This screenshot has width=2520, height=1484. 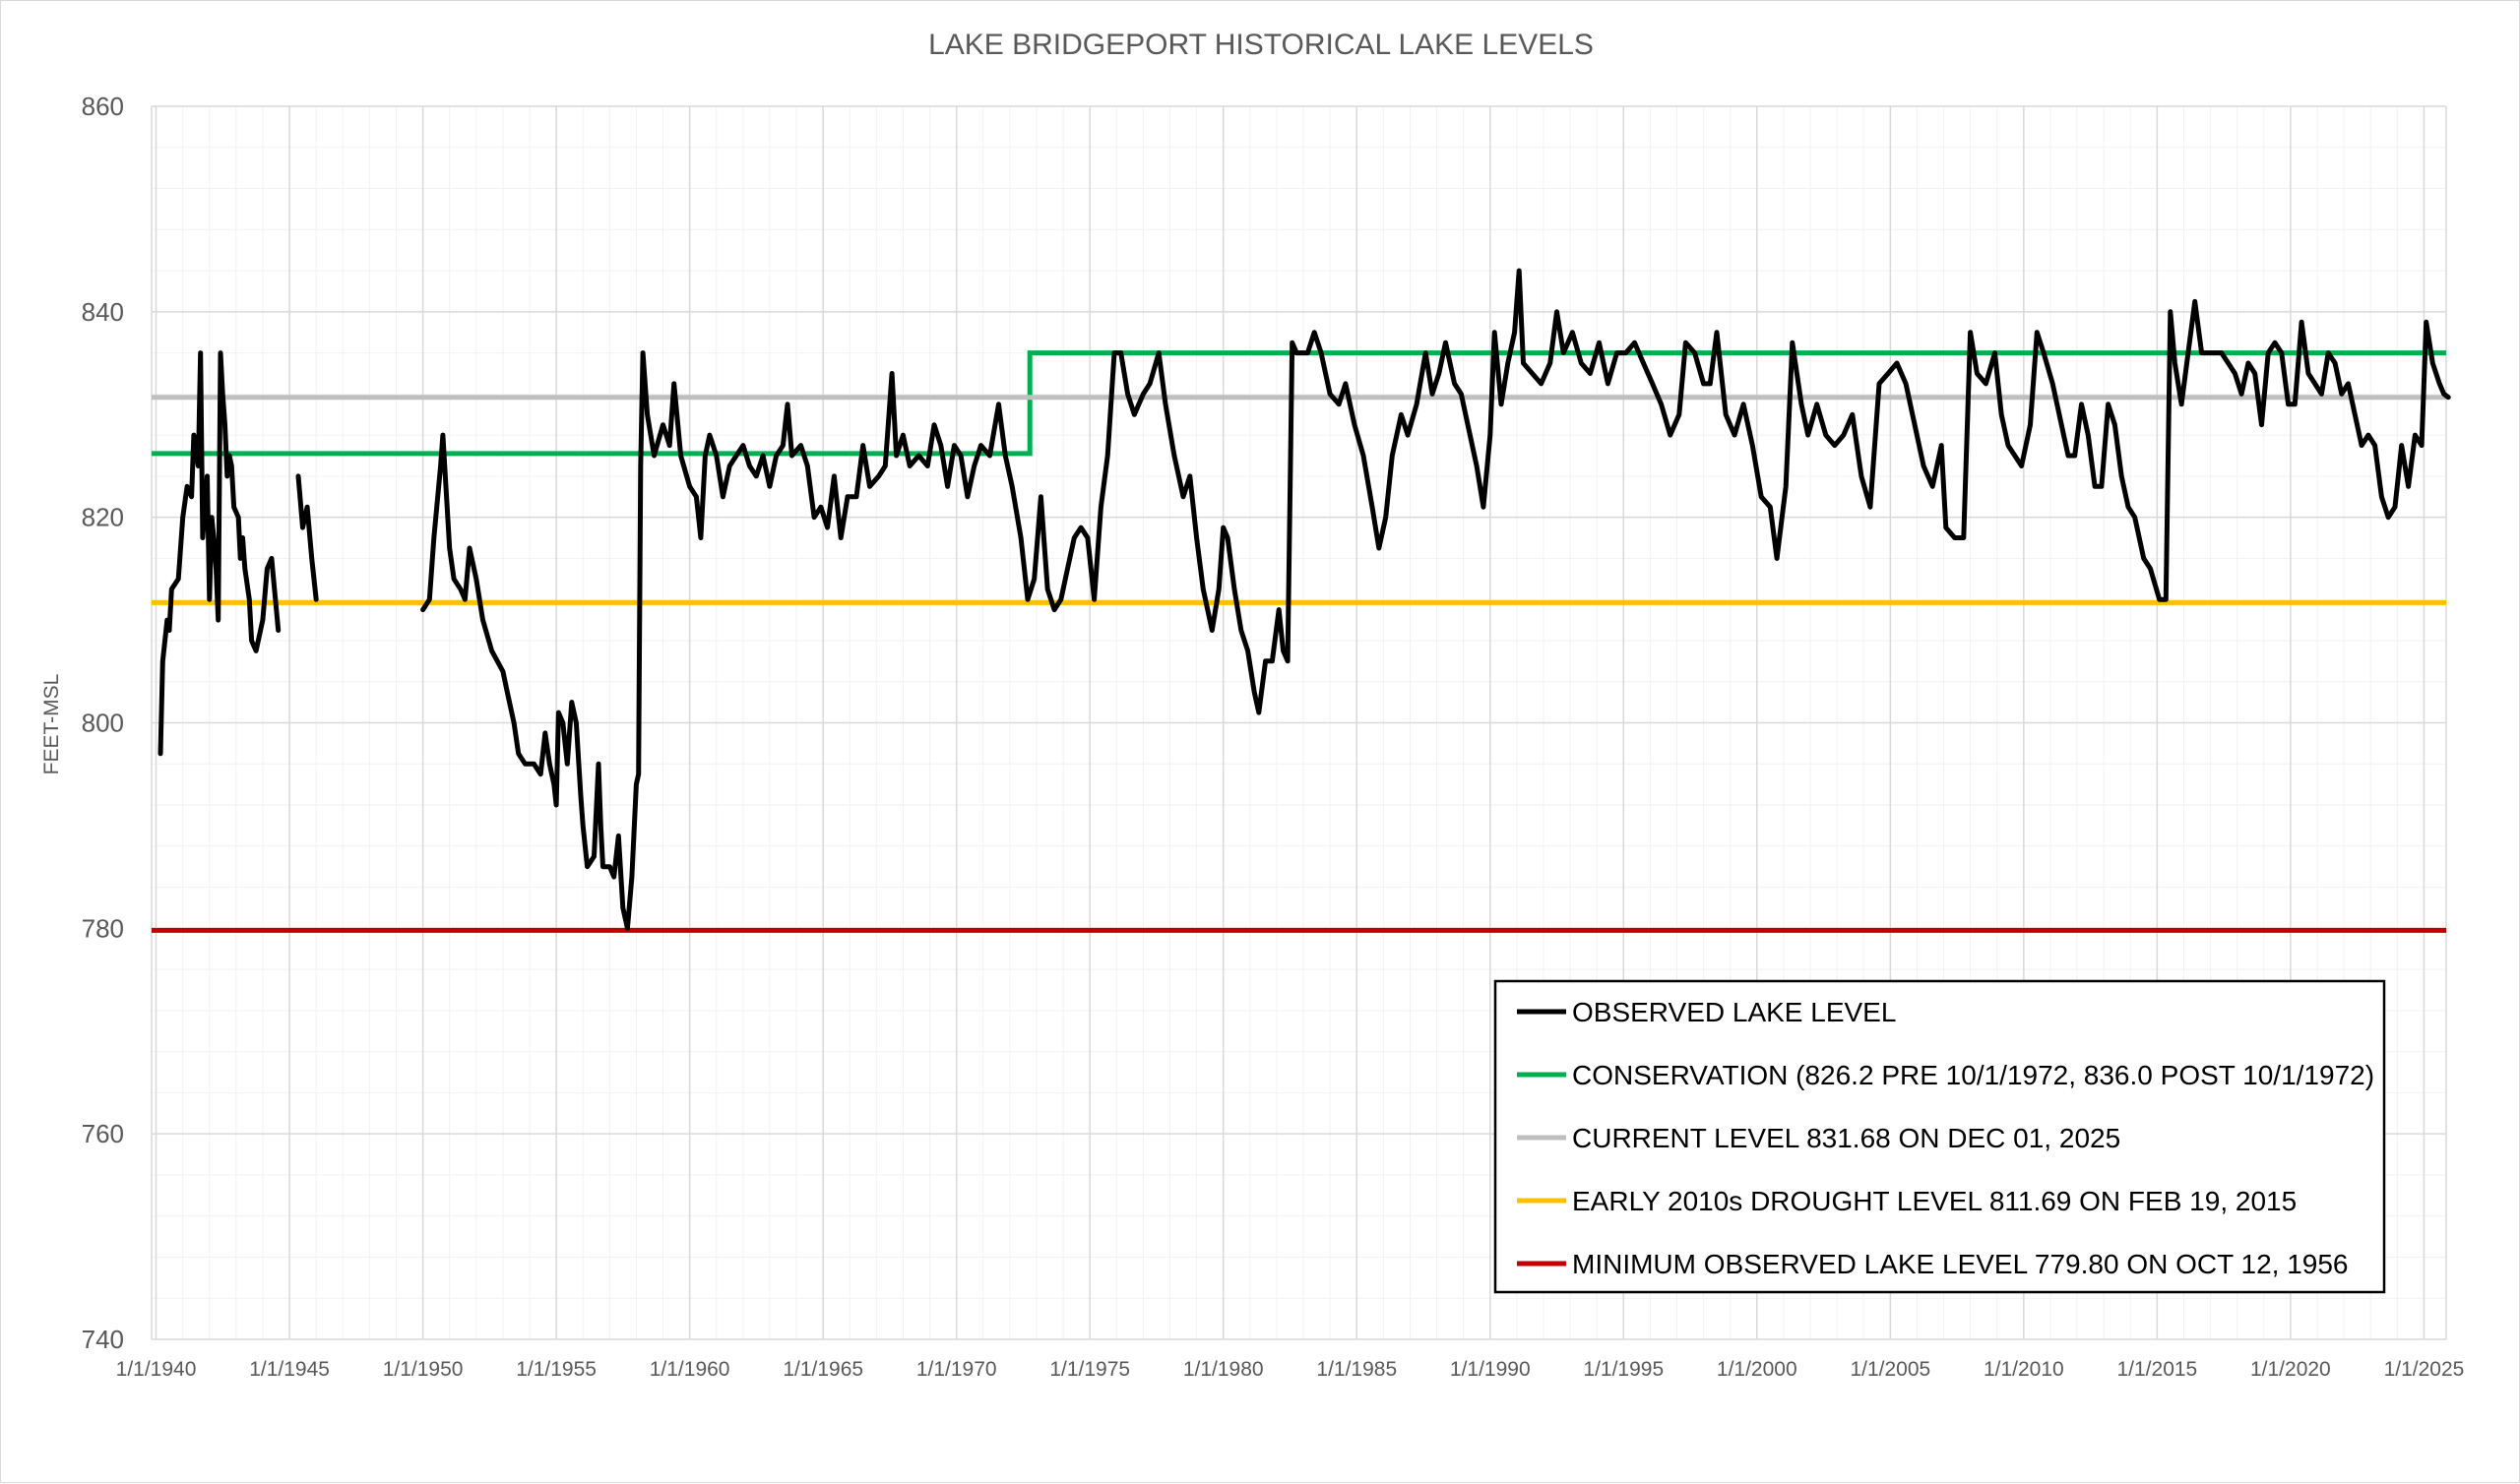 What do you see at coordinates (103, 1340) in the screenshot?
I see `y-tick-label: 740` at bounding box center [103, 1340].